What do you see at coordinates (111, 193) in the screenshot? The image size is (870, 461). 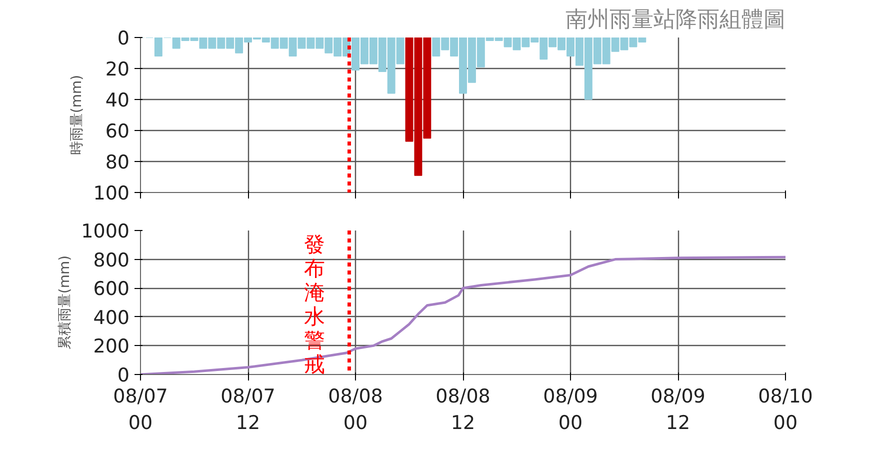 I see `y-tick-label: 100` at bounding box center [111, 193].